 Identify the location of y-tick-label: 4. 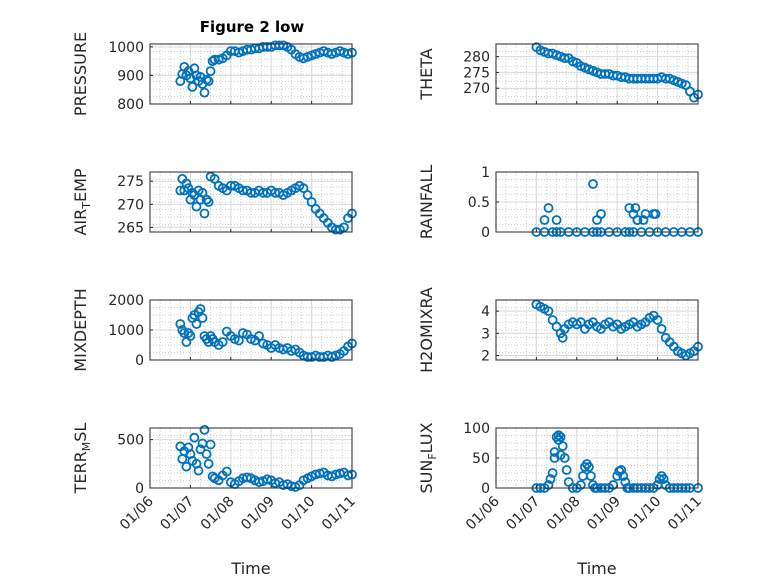
(485, 312).